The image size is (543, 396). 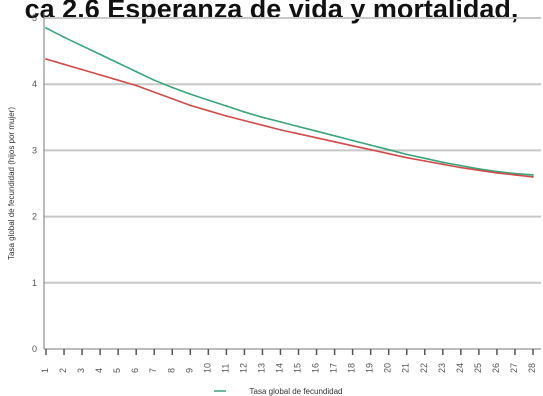 I want to click on x-tick-label: 16, so click(x=316, y=368).